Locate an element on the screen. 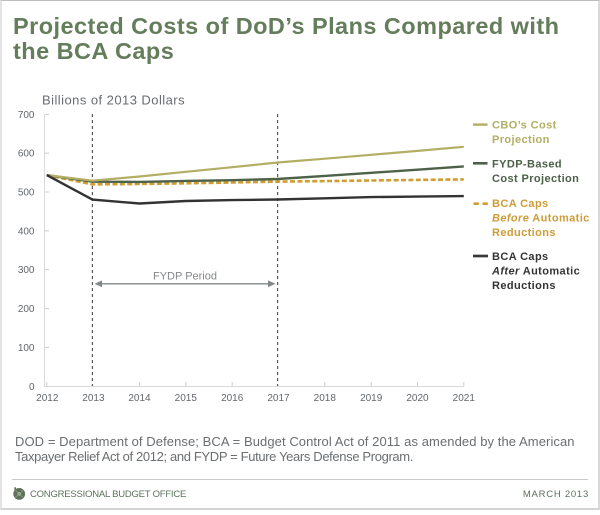 This screenshot has width=600, height=515. svg-text: 2016 is located at coordinates (232, 398).